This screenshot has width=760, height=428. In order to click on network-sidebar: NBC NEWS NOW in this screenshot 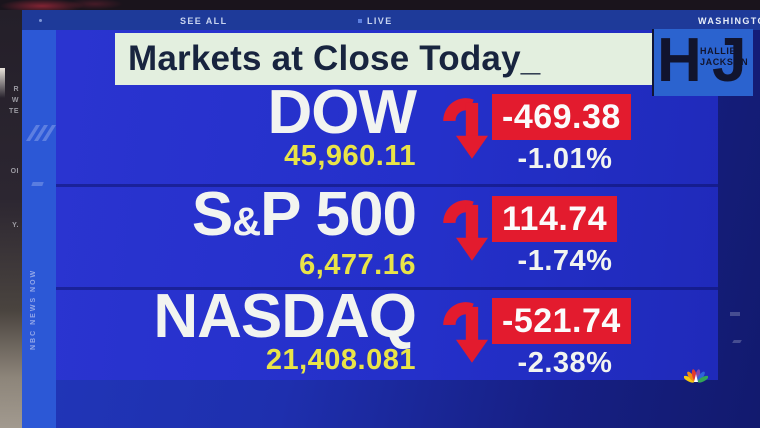, I will do `click(39, 229)`.